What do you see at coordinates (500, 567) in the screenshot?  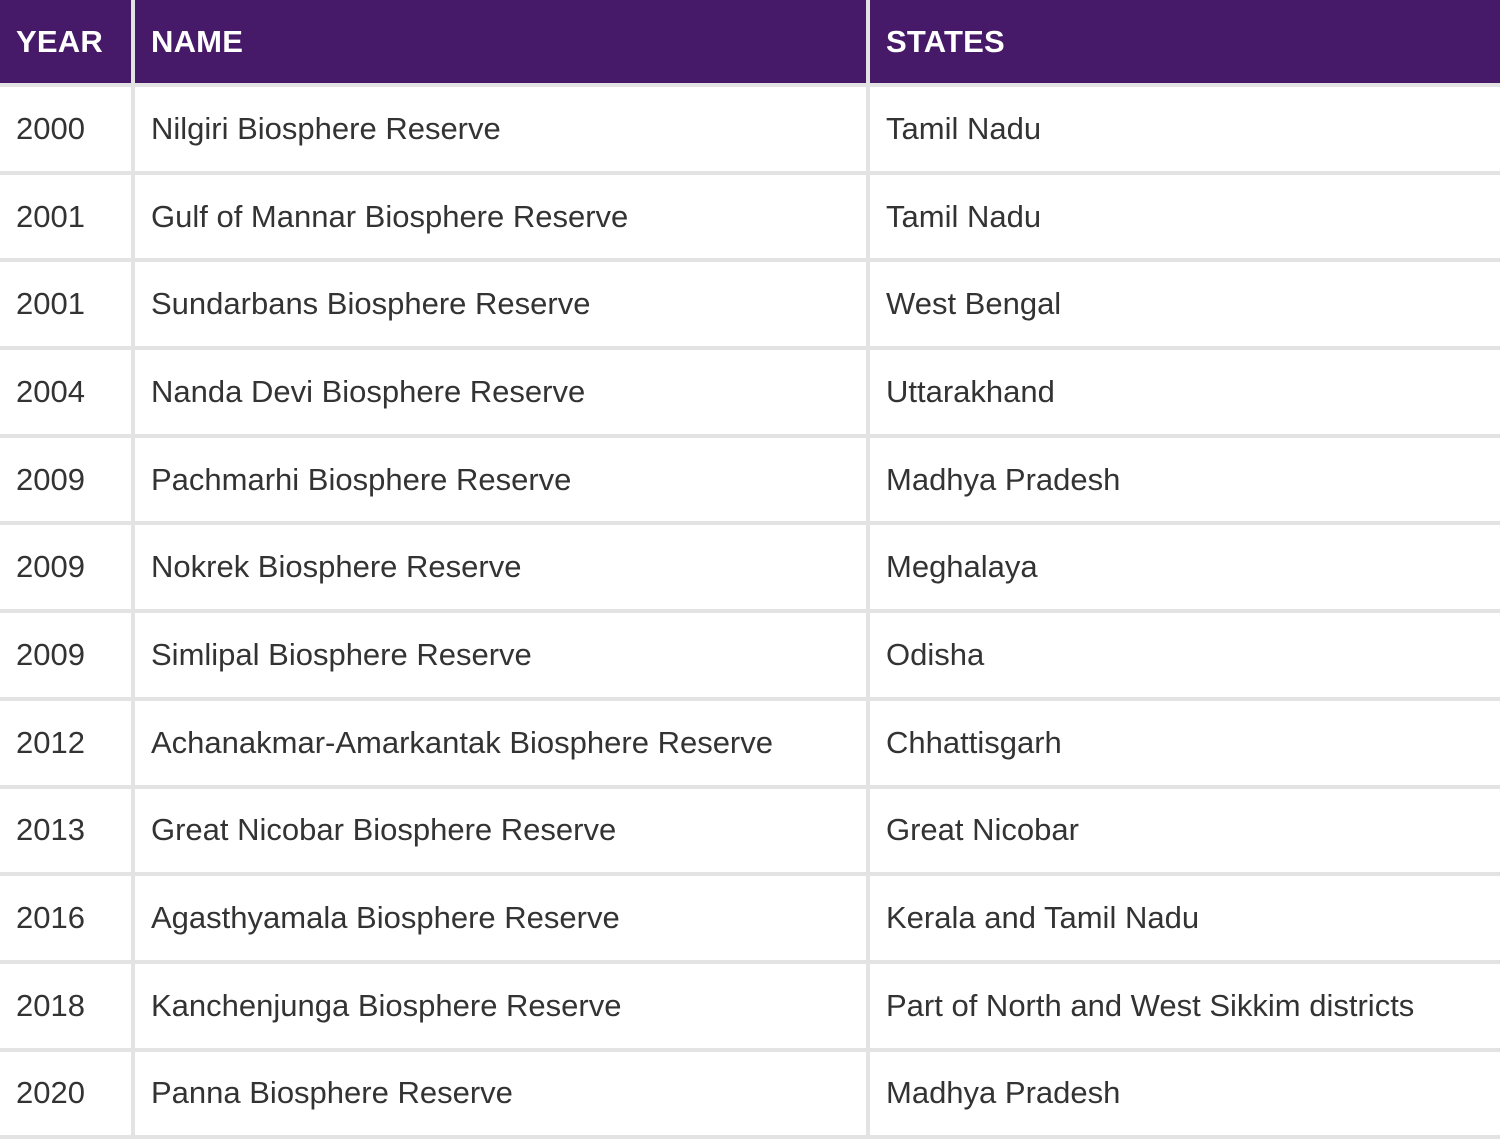 I see `cell-name: Nokrek Biosphere Reserve` at bounding box center [500, 567].